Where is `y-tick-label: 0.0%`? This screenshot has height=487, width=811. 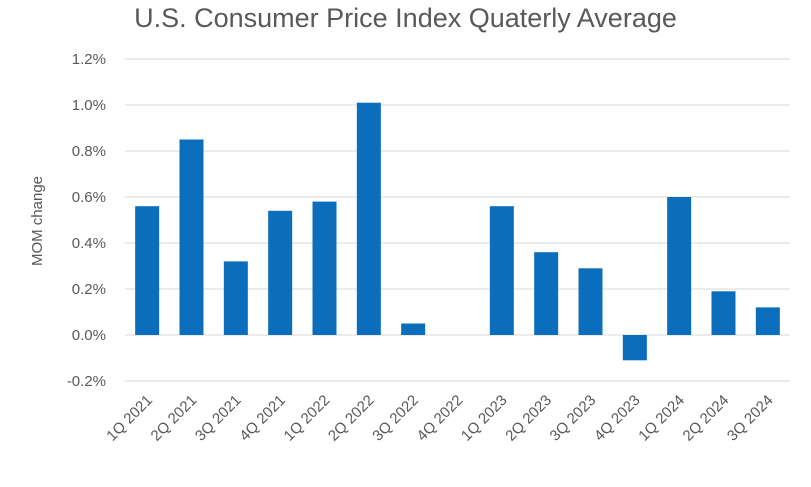
y-tick-label: 0.0% is located at coordinates (89, 335).